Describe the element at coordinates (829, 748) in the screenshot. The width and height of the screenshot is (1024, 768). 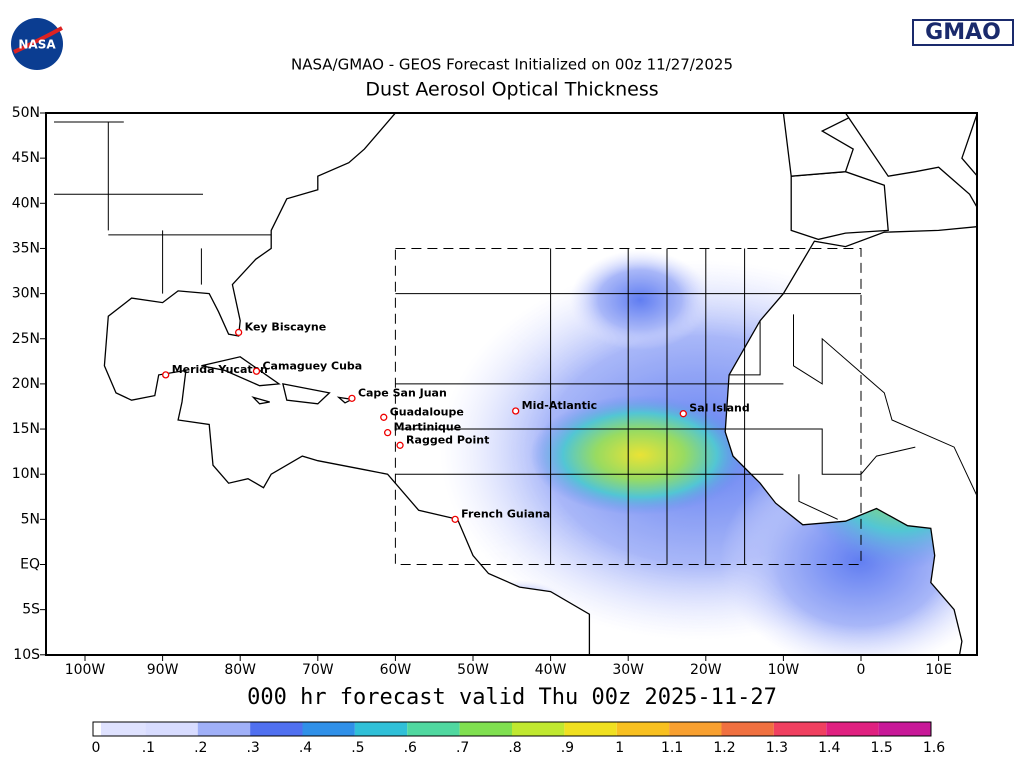
I see `colorbar-label: 1.4` at that location.